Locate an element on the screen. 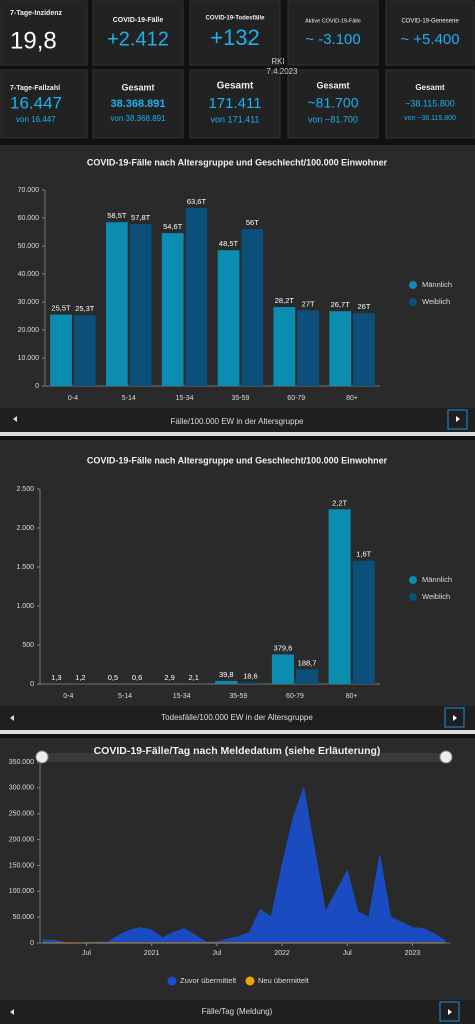 The height and width of the screenshot is (1024, 475). y-tick-label: 300.000 is located at coordinates (21, 788).